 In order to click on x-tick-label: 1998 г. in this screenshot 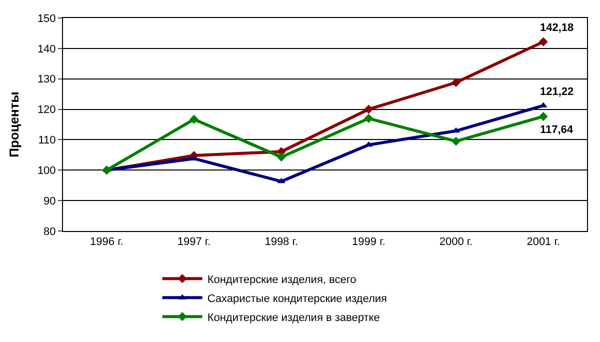, I will do `click(281, 242)`.